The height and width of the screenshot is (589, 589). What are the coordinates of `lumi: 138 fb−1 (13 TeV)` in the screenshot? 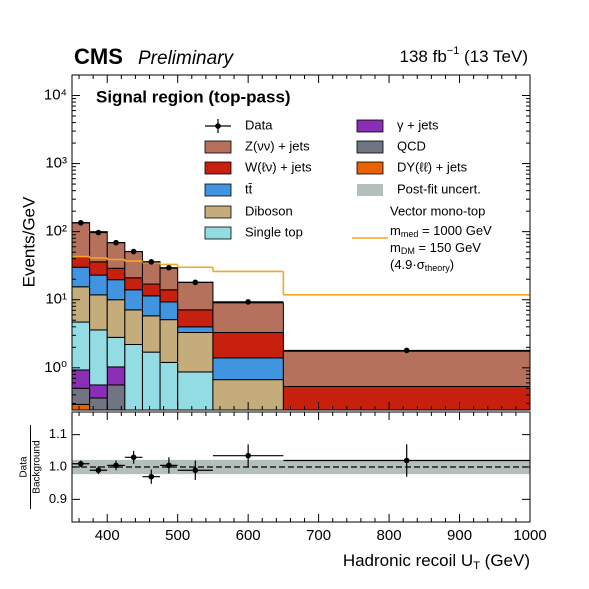 It's located at (464, 56).